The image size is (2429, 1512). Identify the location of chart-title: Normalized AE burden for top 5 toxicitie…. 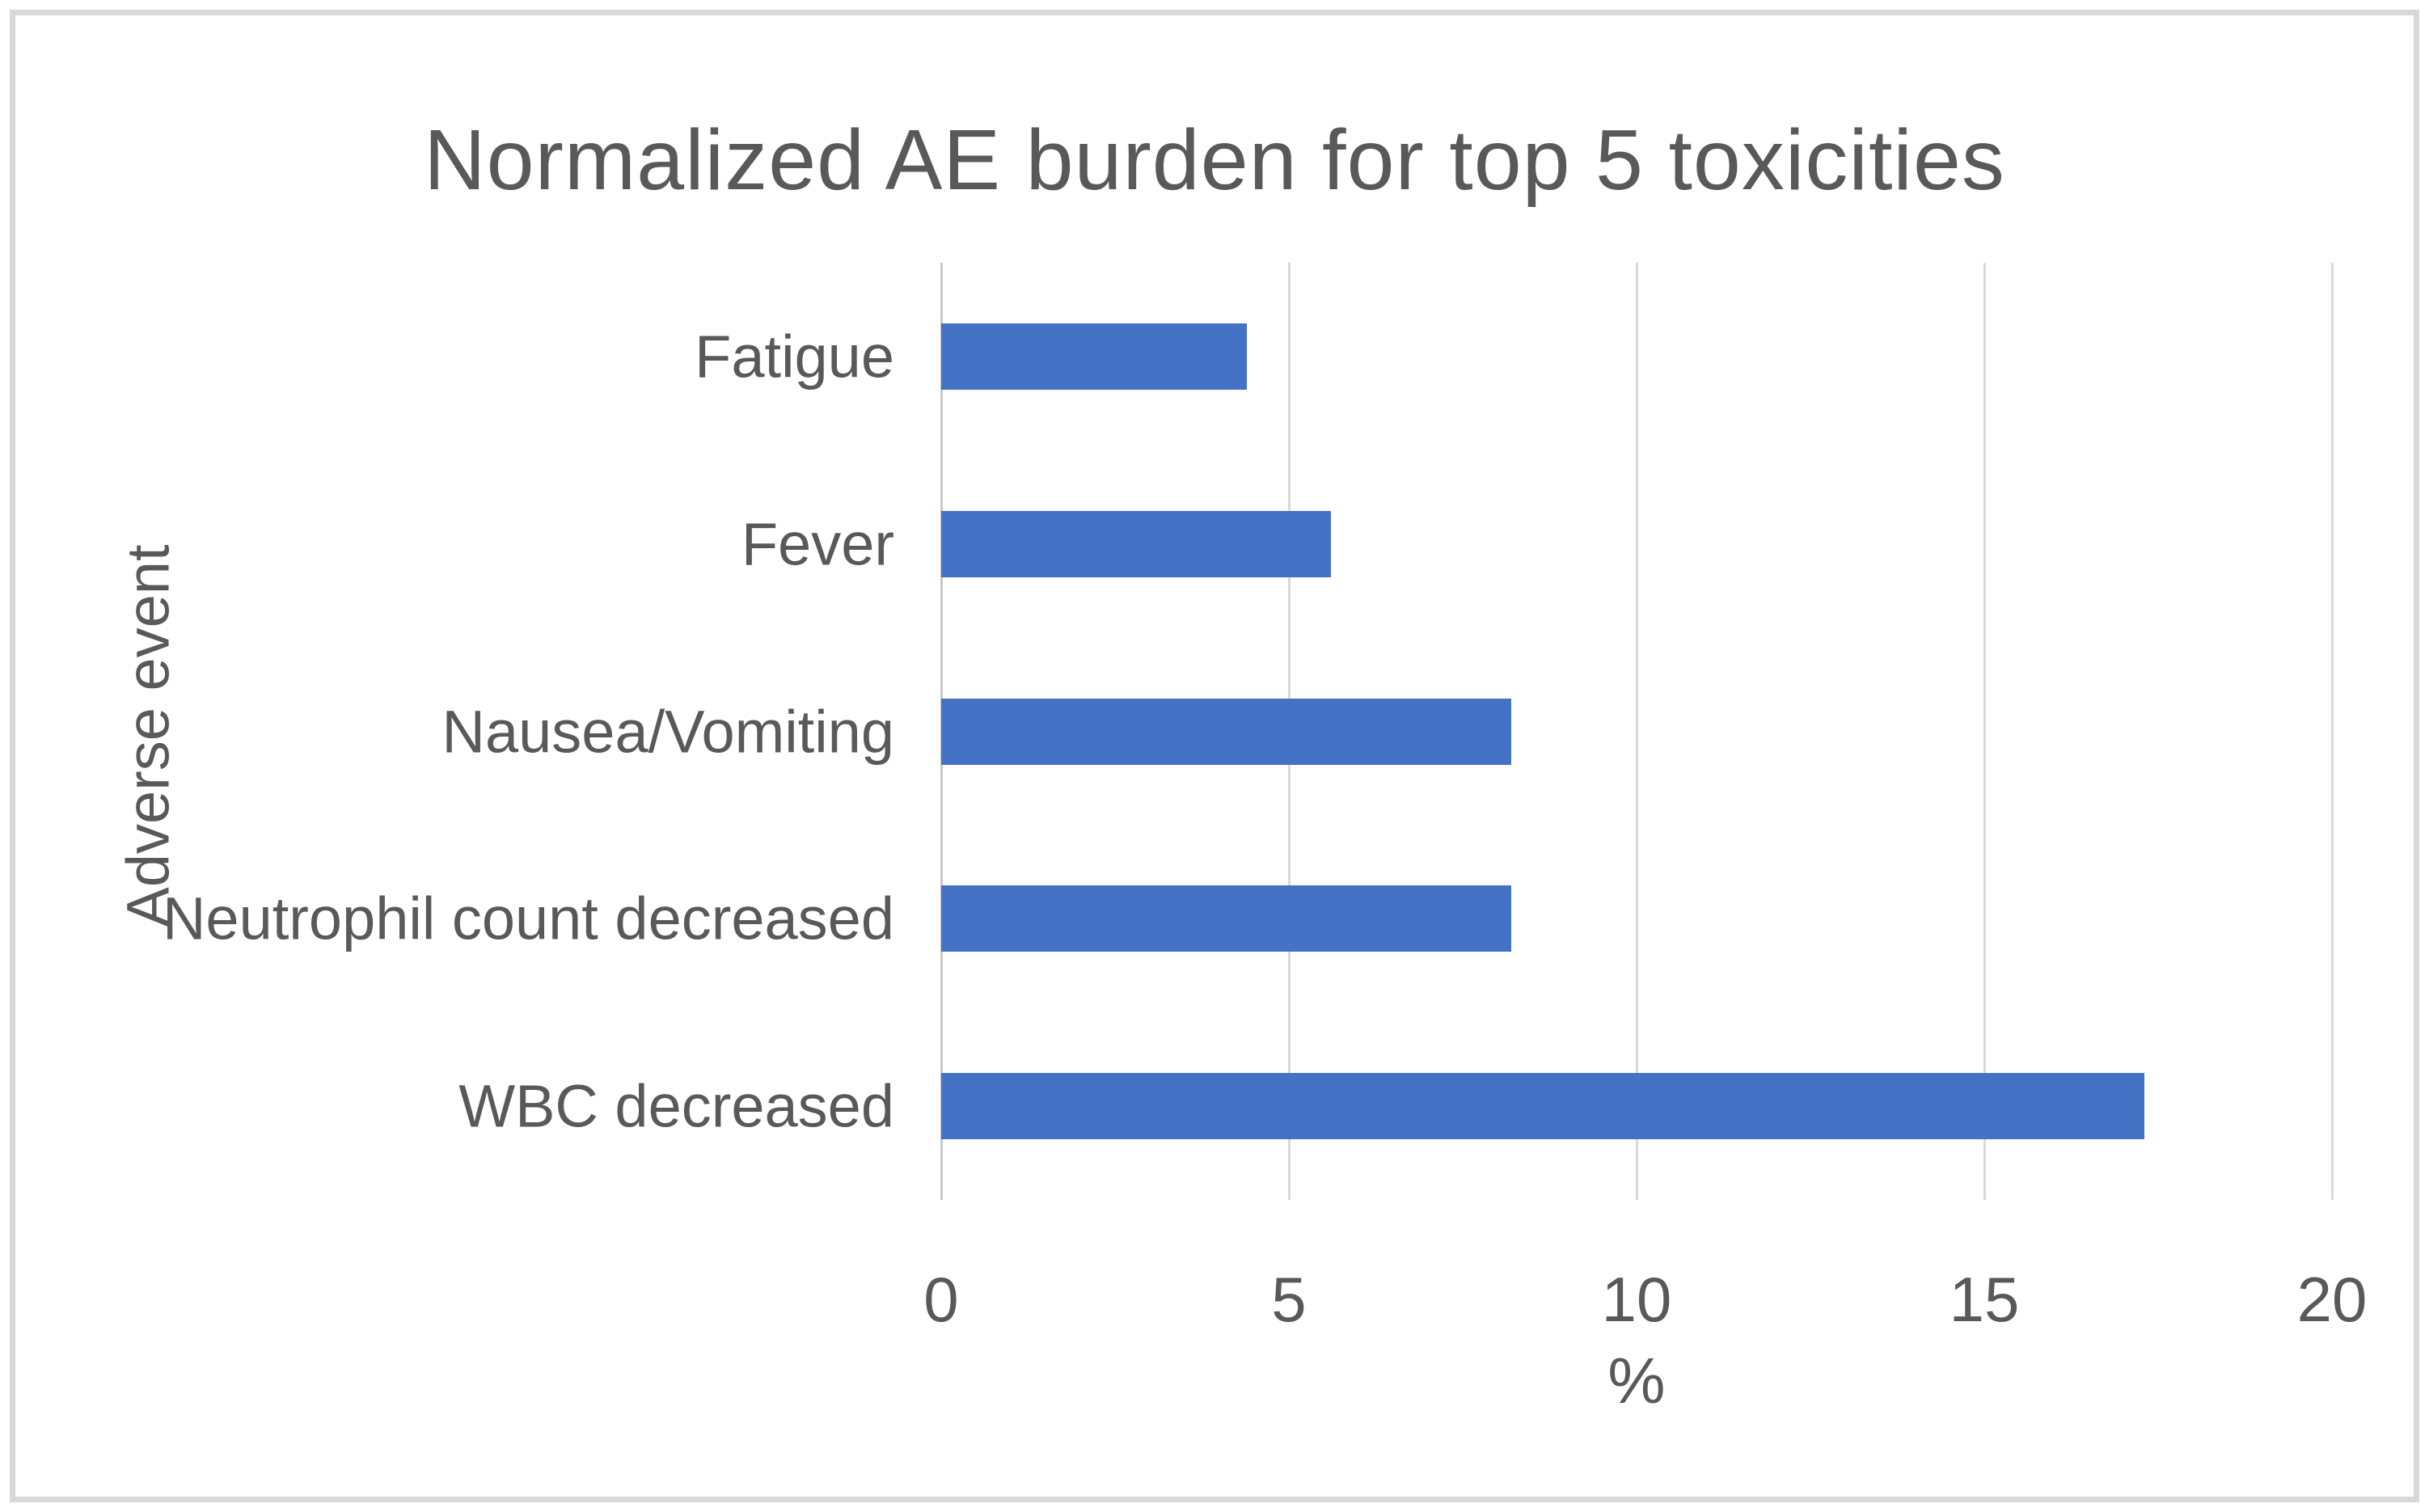
(1214, 160).